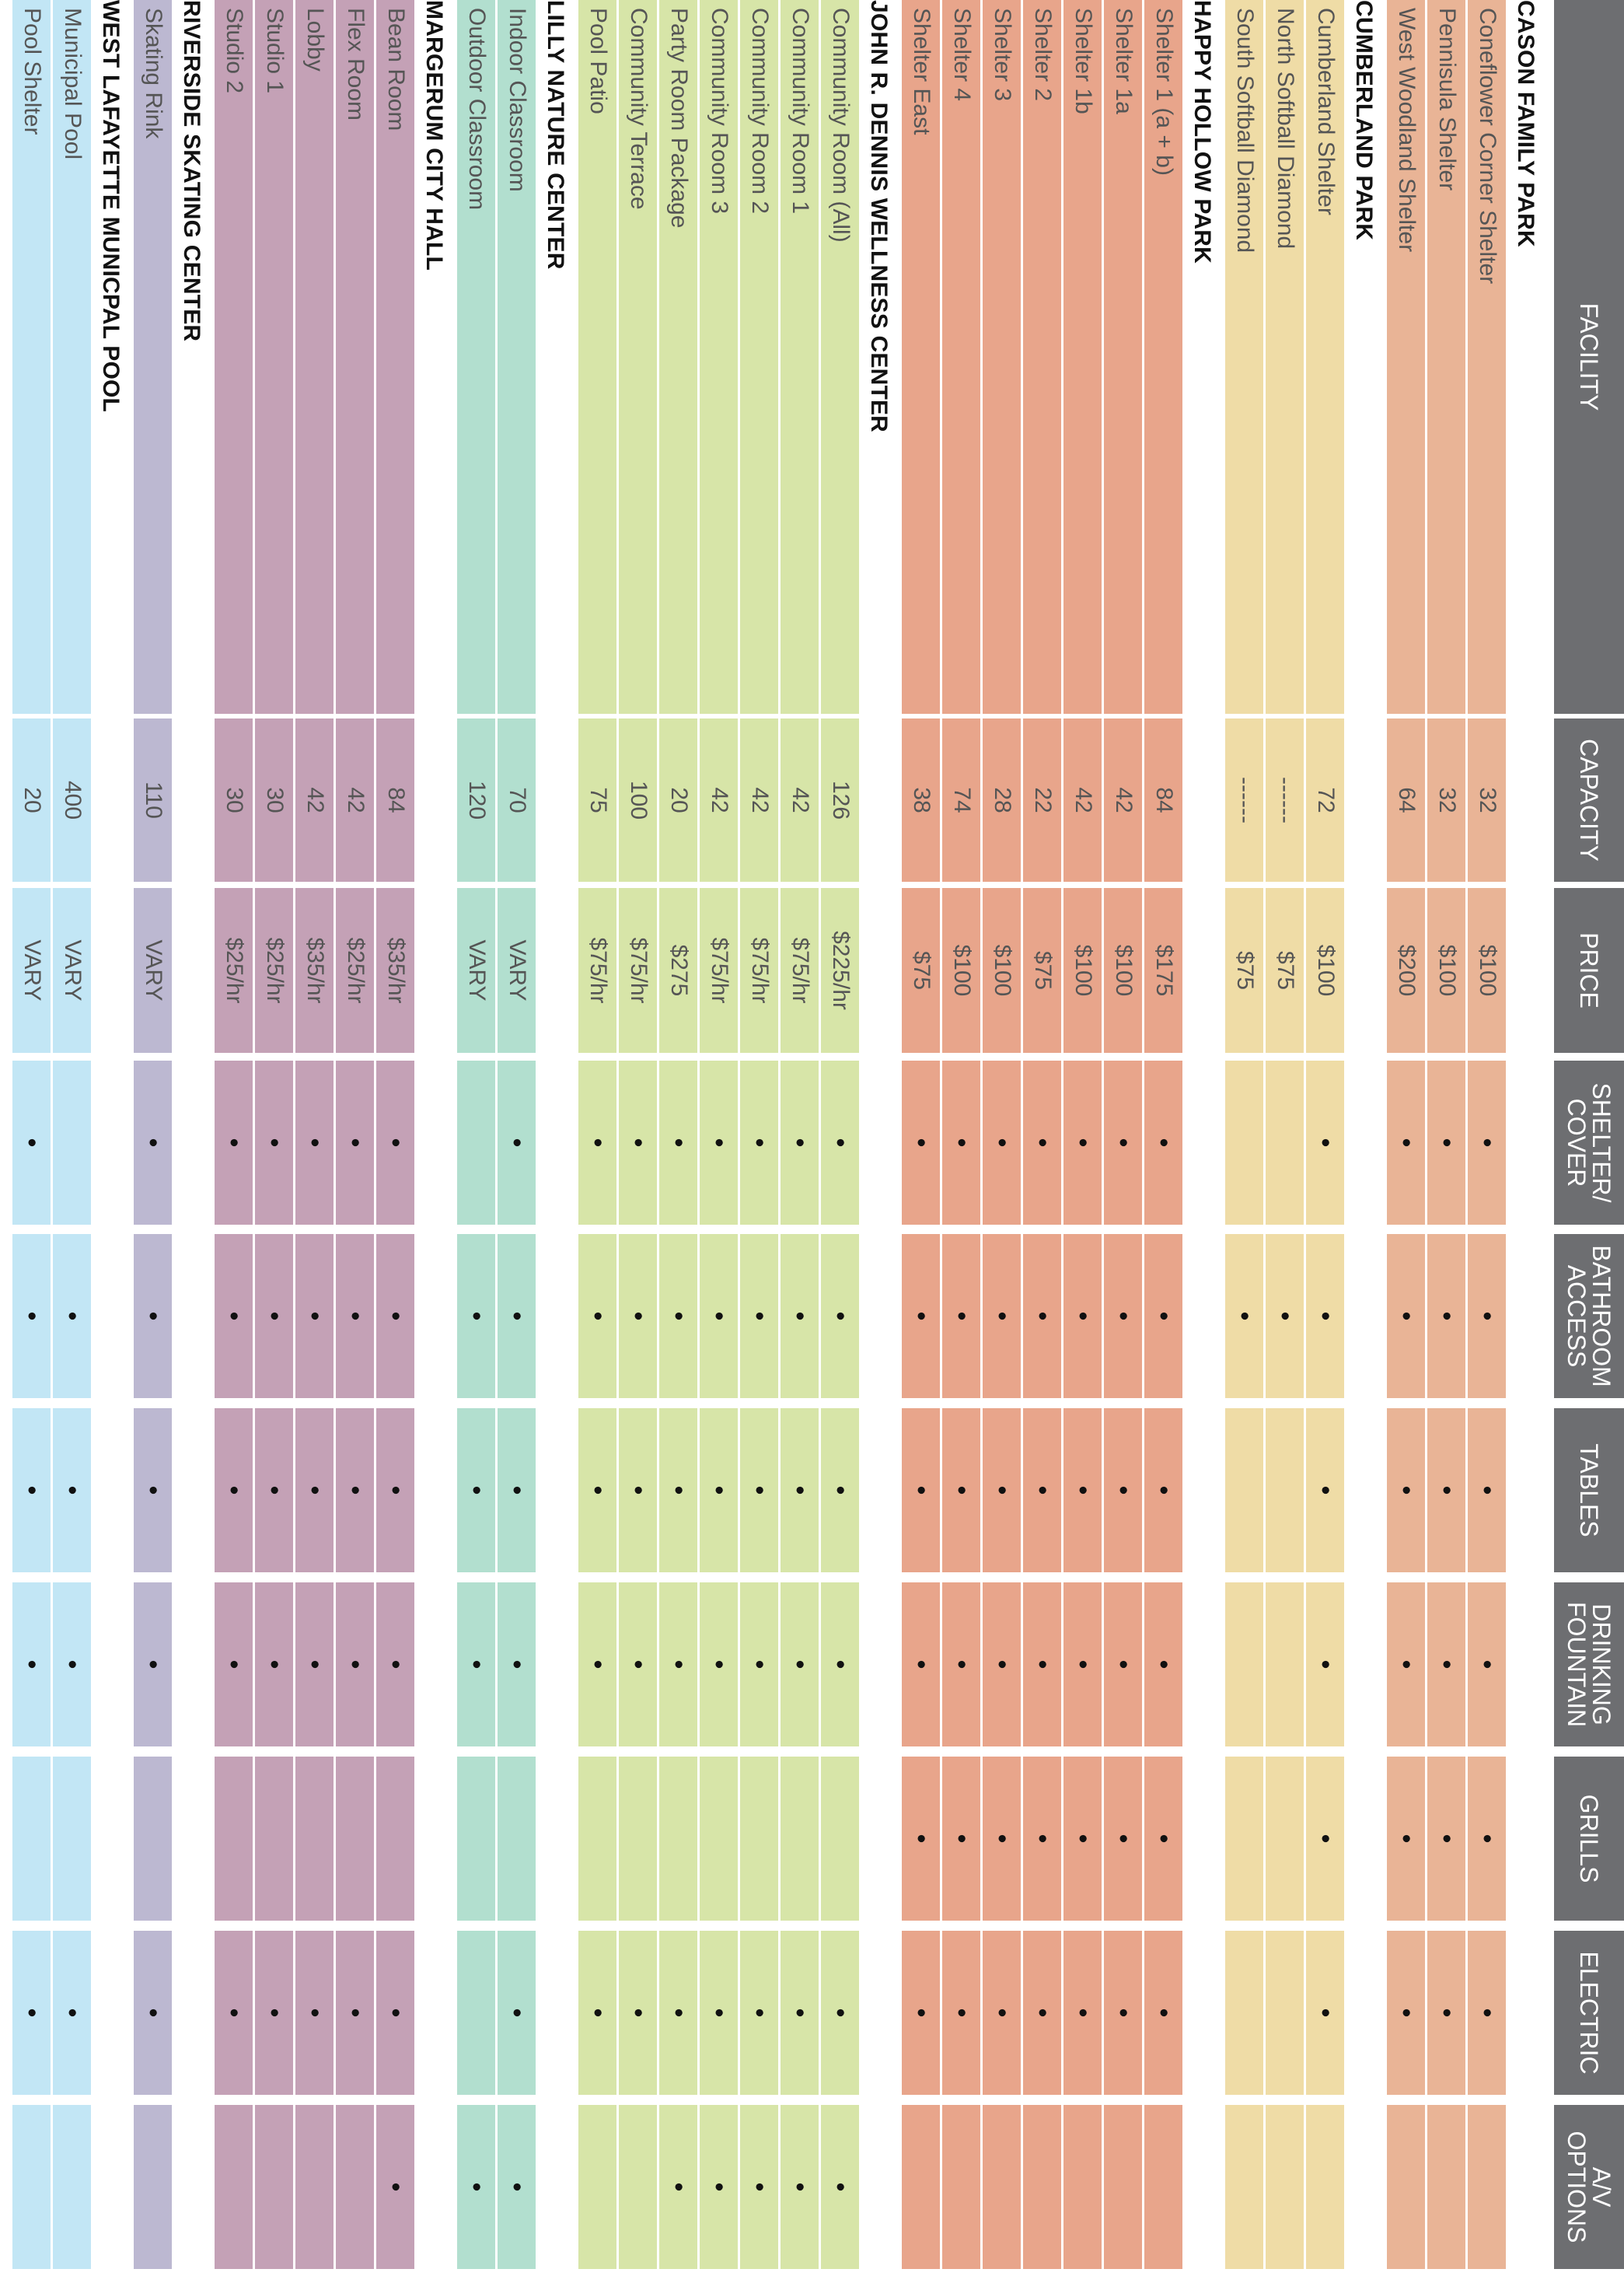  Describe the element at coordinates (395, 971) in the screenshot. I see `price-value: $35/hr` at that location.